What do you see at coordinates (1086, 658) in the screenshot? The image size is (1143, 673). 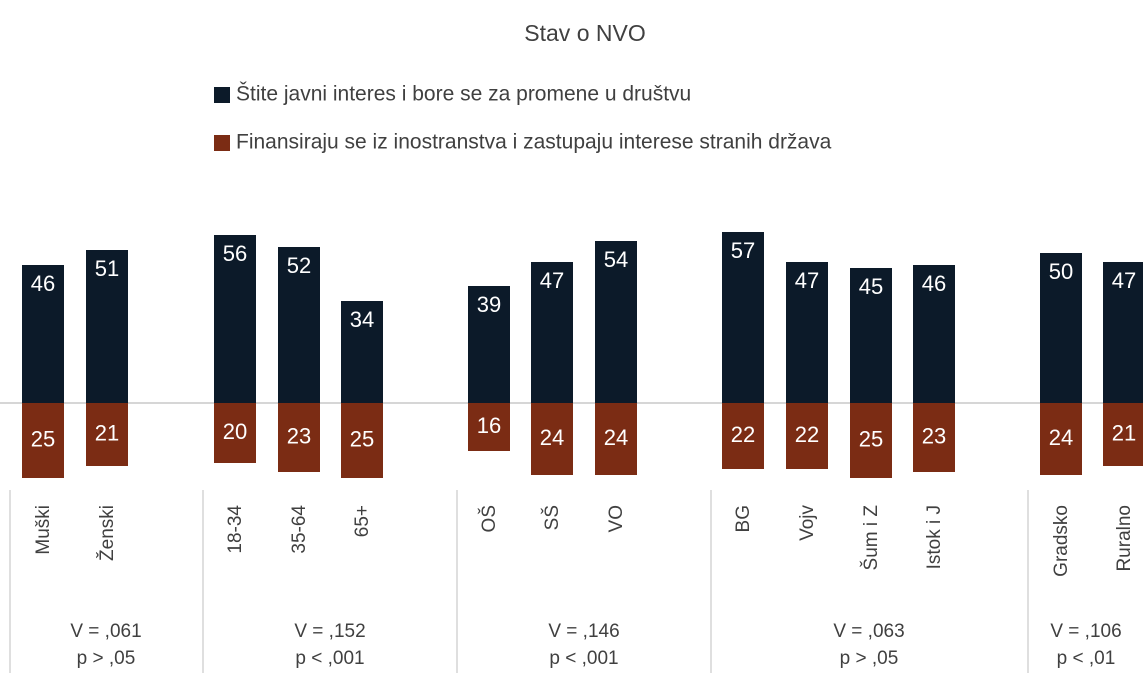 I see `group-stat-p: p < ,01` at bounding box center [1086, 658].